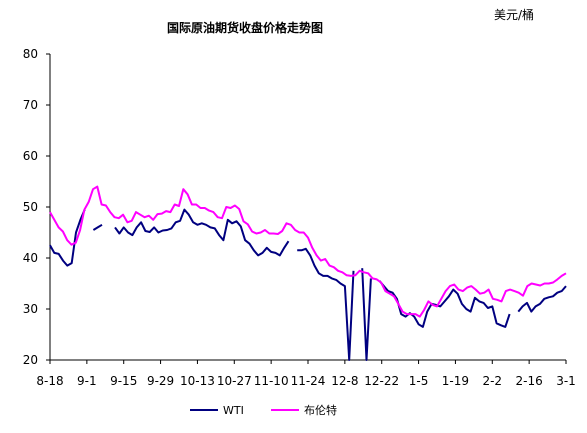  Describe the element at coordinates (30, 207) in the screenshot. I see `y-tick-label: 50` at that location.